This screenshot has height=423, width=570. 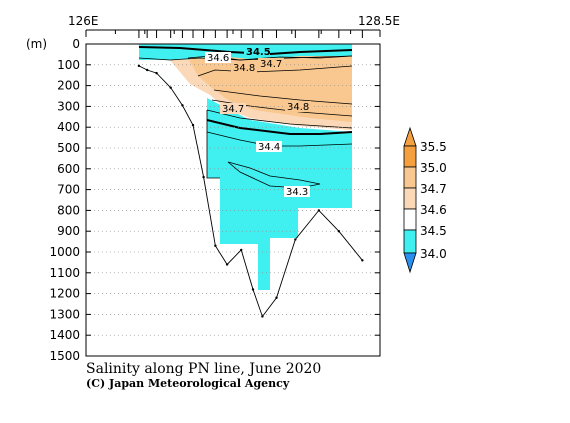 I want to click on y-tick-label: 1000, so click(x=64, y=252).